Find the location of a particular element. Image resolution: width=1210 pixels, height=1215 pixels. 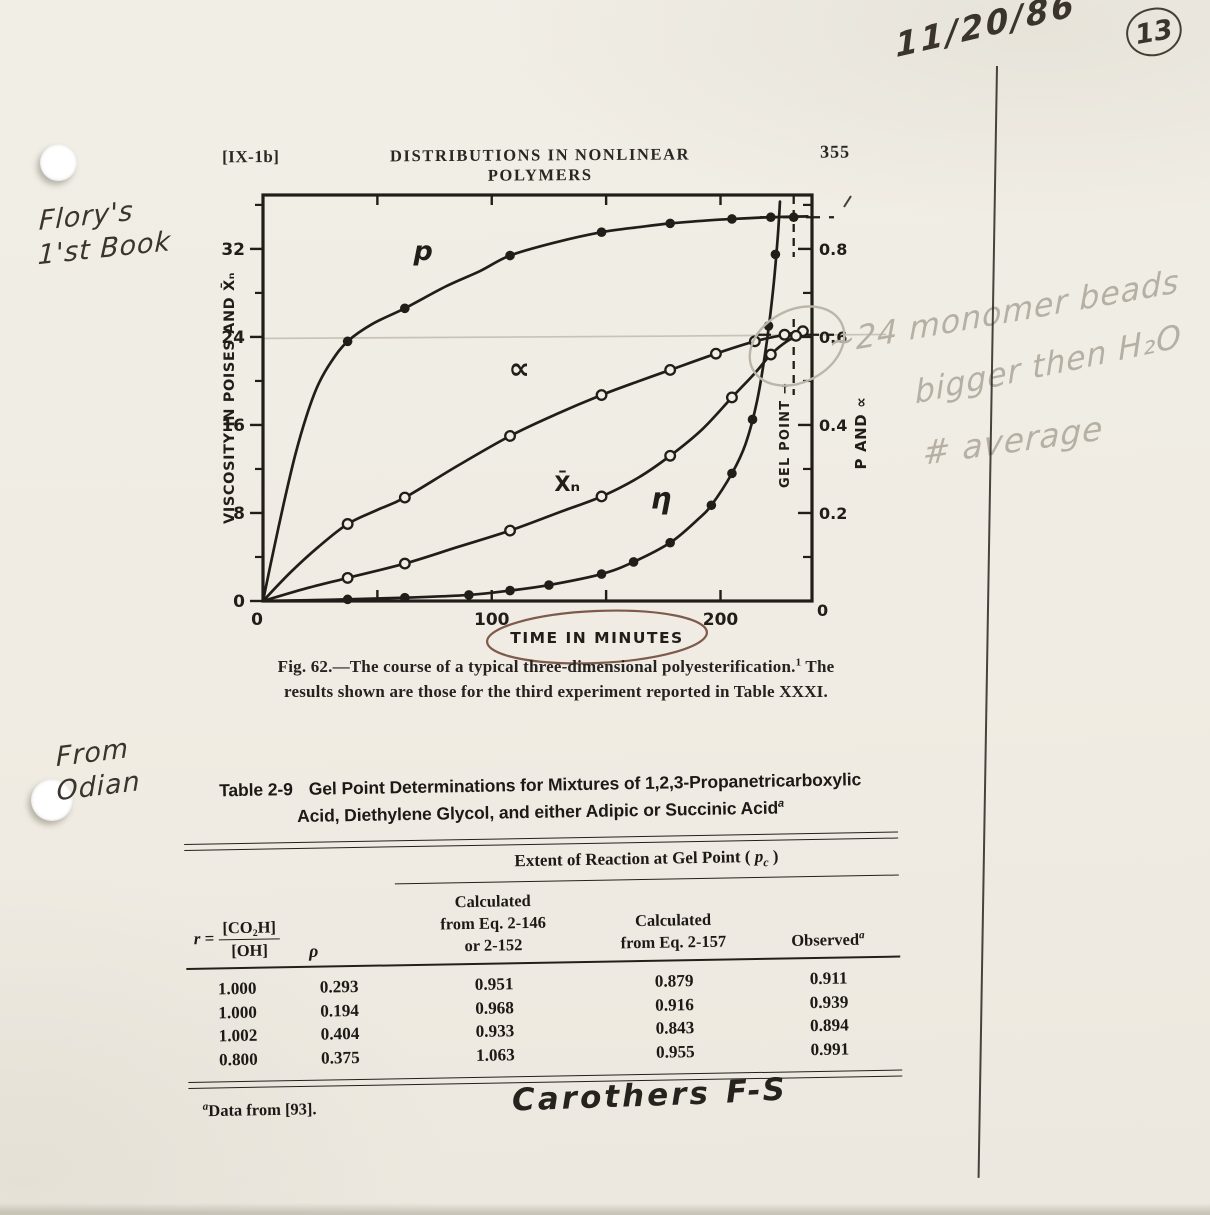

caption-line1-end: The is located at coordinates (818, 666).